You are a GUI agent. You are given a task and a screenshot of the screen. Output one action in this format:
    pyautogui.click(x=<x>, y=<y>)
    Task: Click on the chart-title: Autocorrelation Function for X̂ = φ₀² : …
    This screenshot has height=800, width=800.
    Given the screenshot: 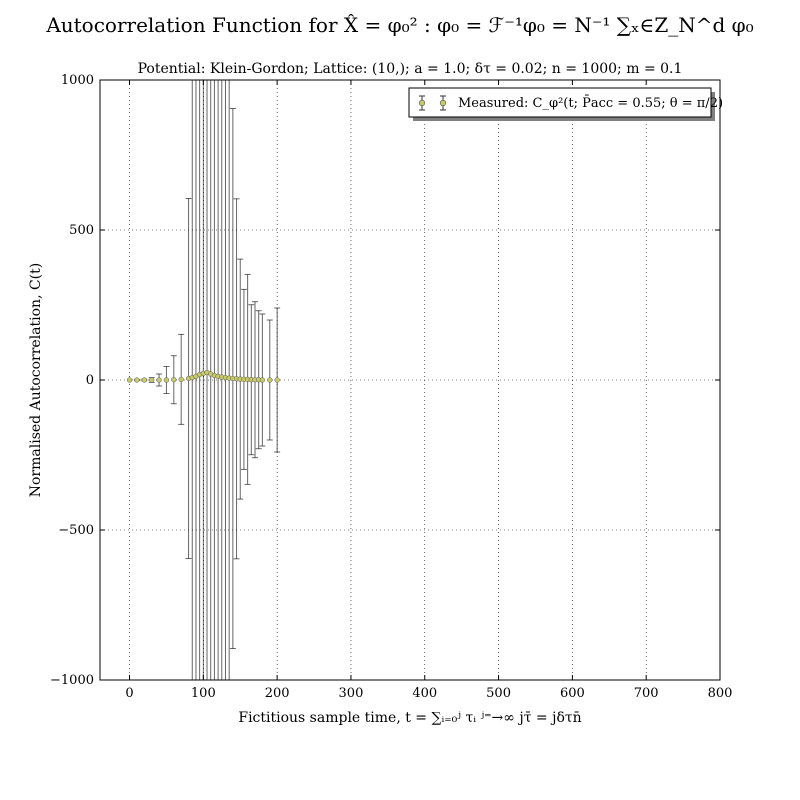 What is the action you would take?
    pyautogui.click(x=399, y=25)
    